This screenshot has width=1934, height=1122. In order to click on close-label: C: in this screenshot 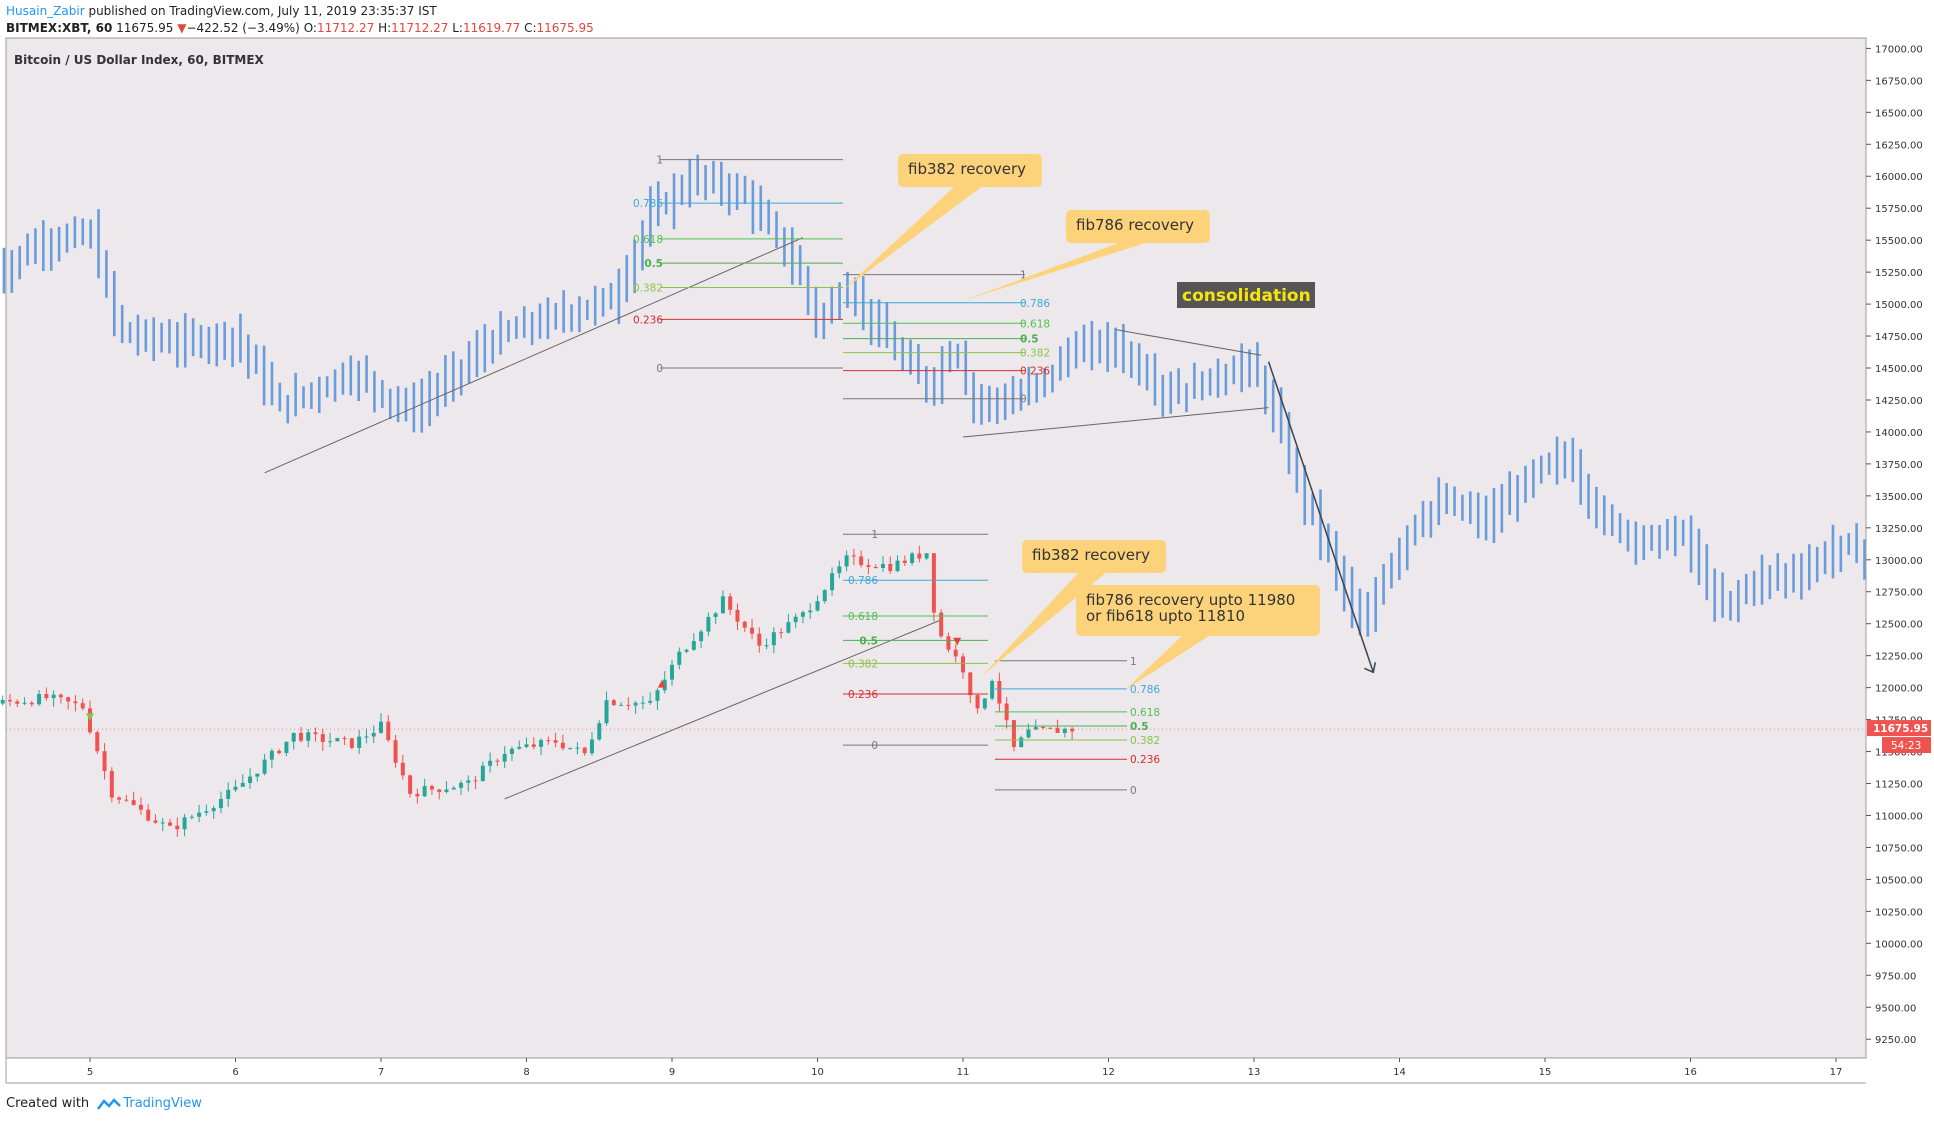, I will do `click(530, 28)`.